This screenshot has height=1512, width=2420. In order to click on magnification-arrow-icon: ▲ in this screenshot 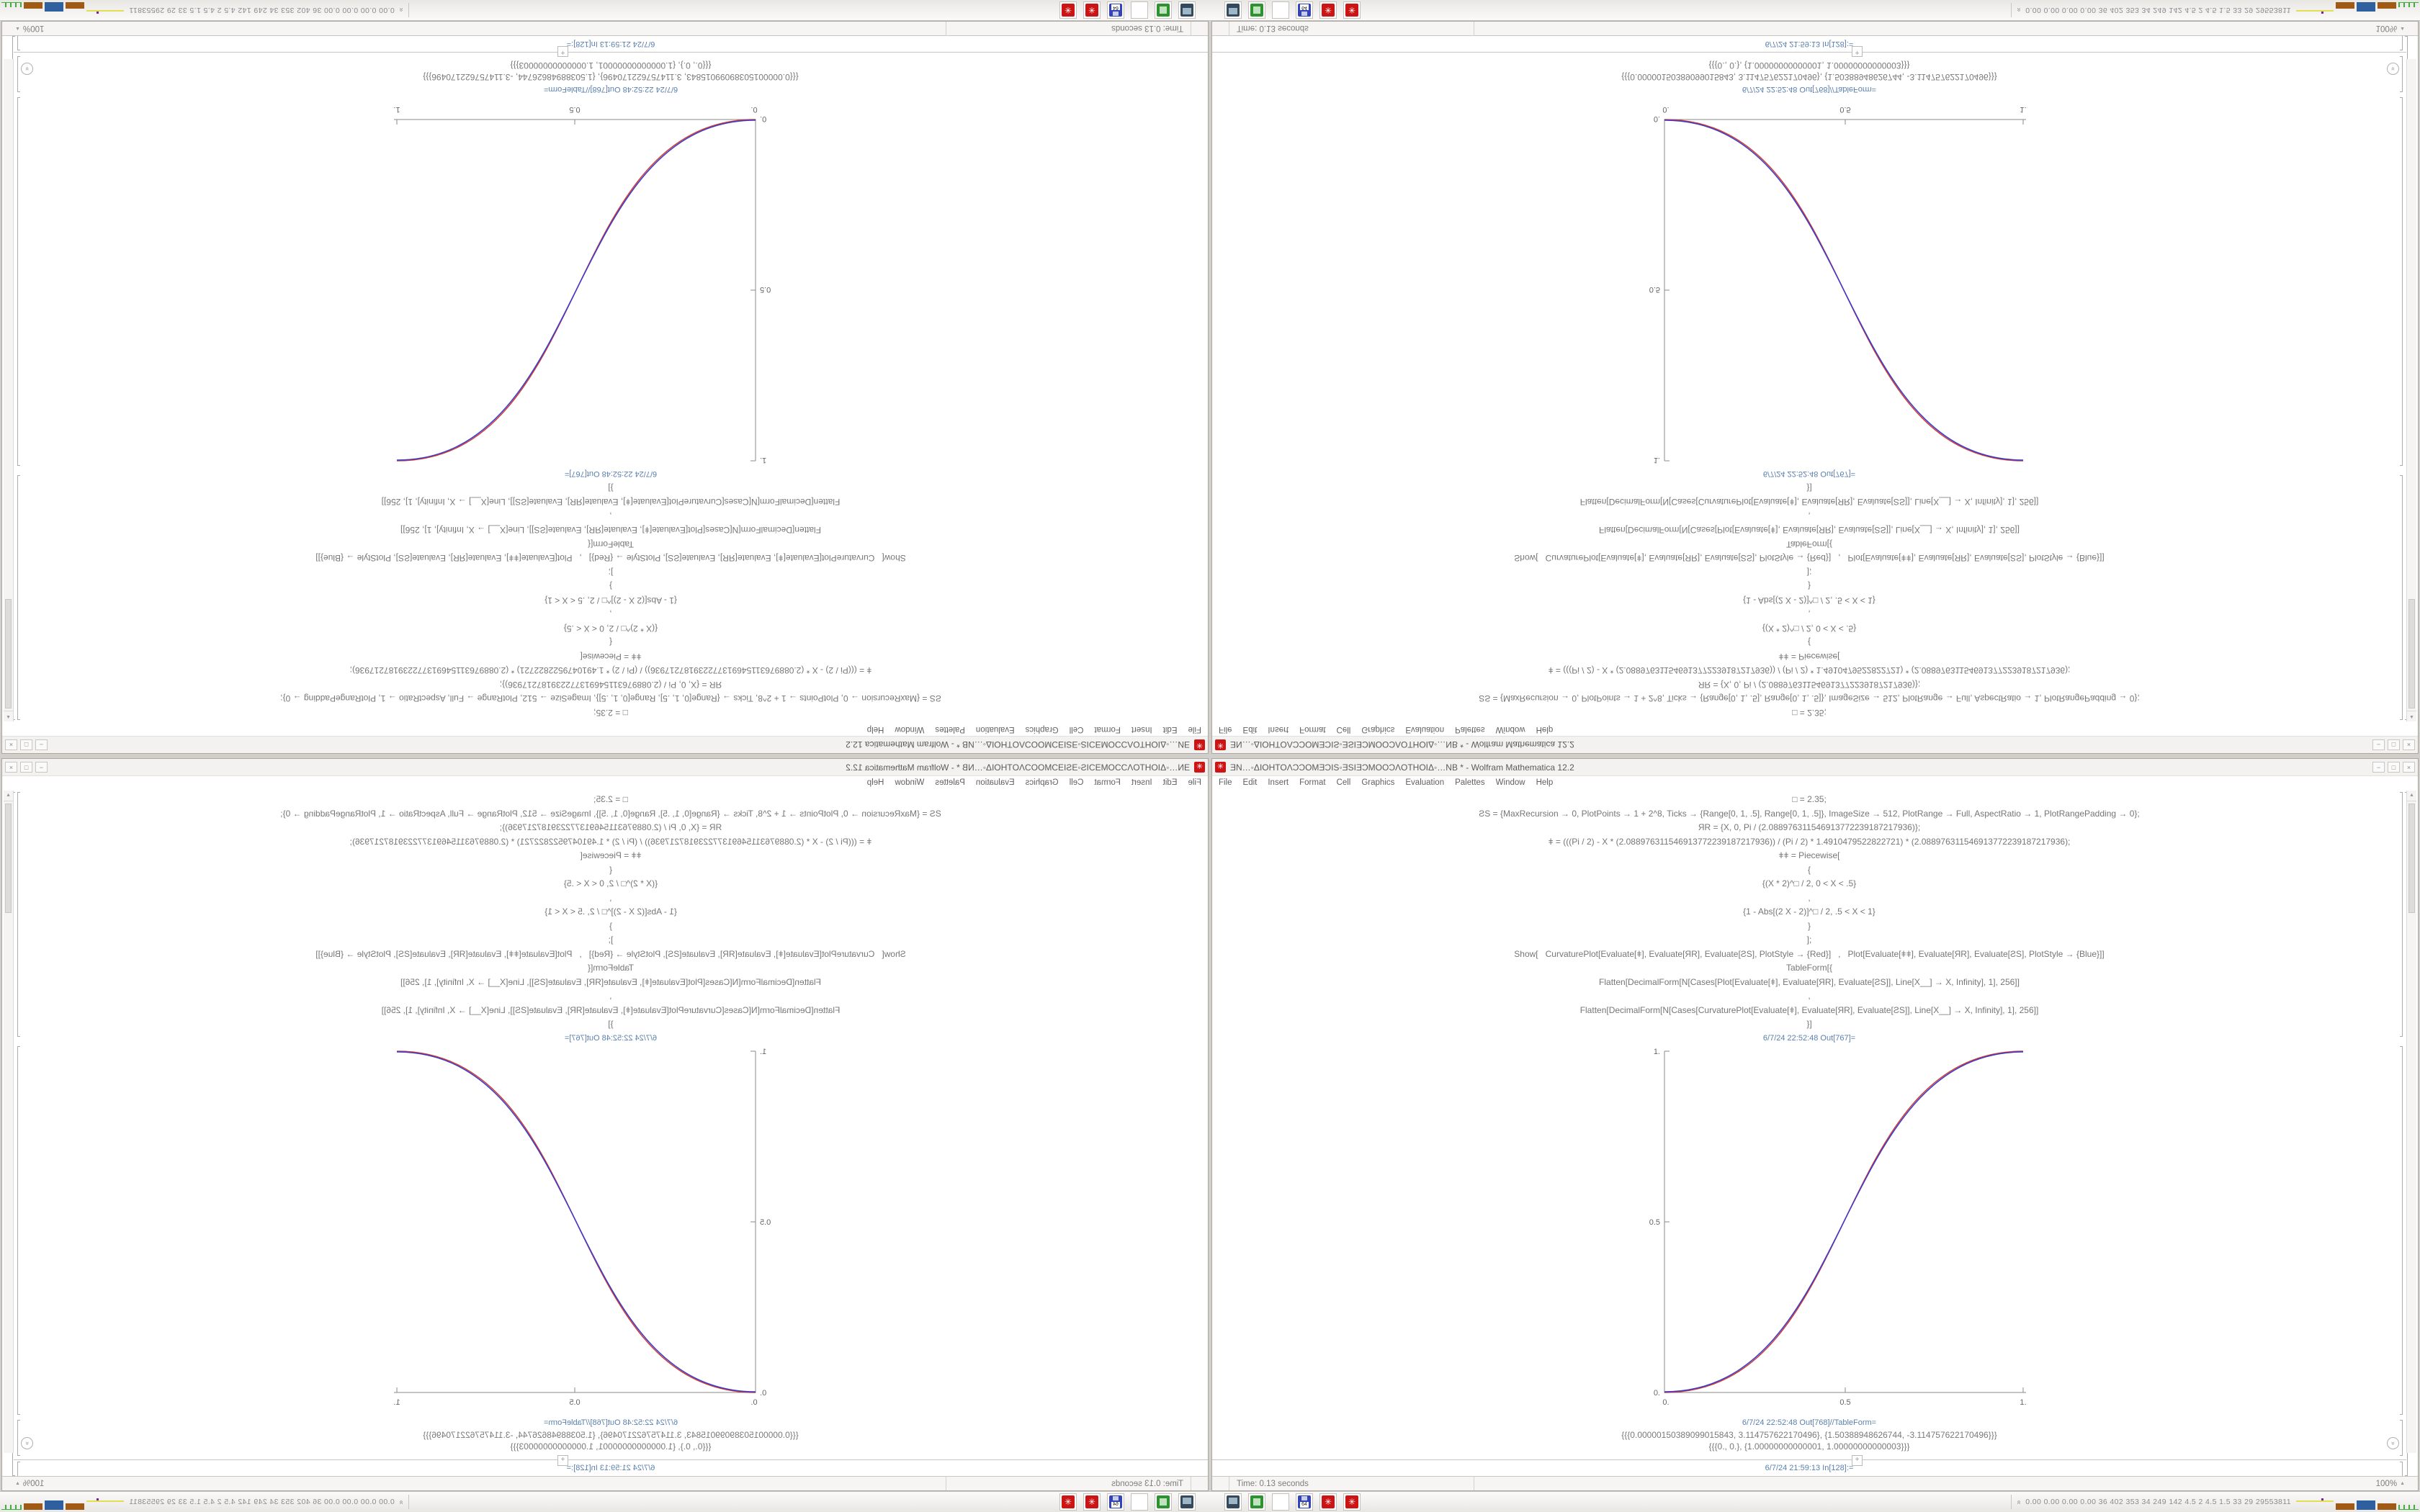, I will do `click(17, 28)`.